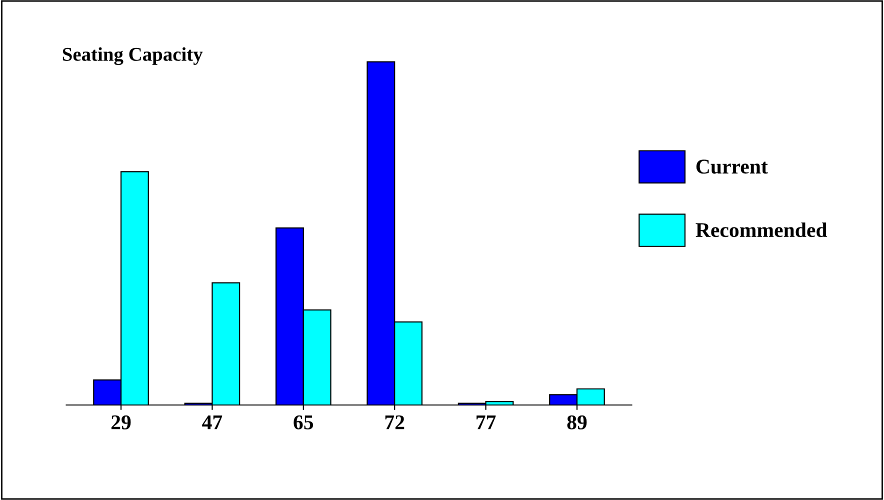  I want to click on x-tick-label: 77, so click(486, 423).